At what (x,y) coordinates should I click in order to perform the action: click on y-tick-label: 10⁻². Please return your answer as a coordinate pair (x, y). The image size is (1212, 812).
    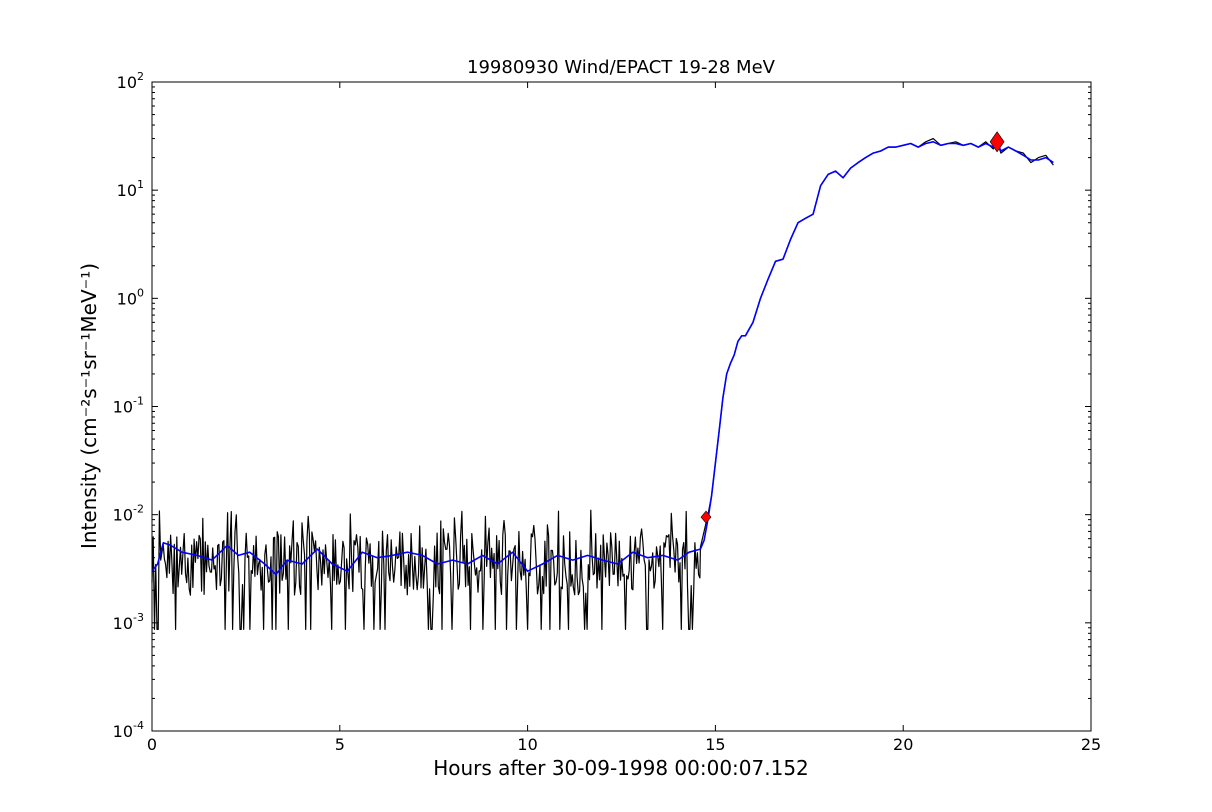
    Looking at the image, I should click on (128, 514).